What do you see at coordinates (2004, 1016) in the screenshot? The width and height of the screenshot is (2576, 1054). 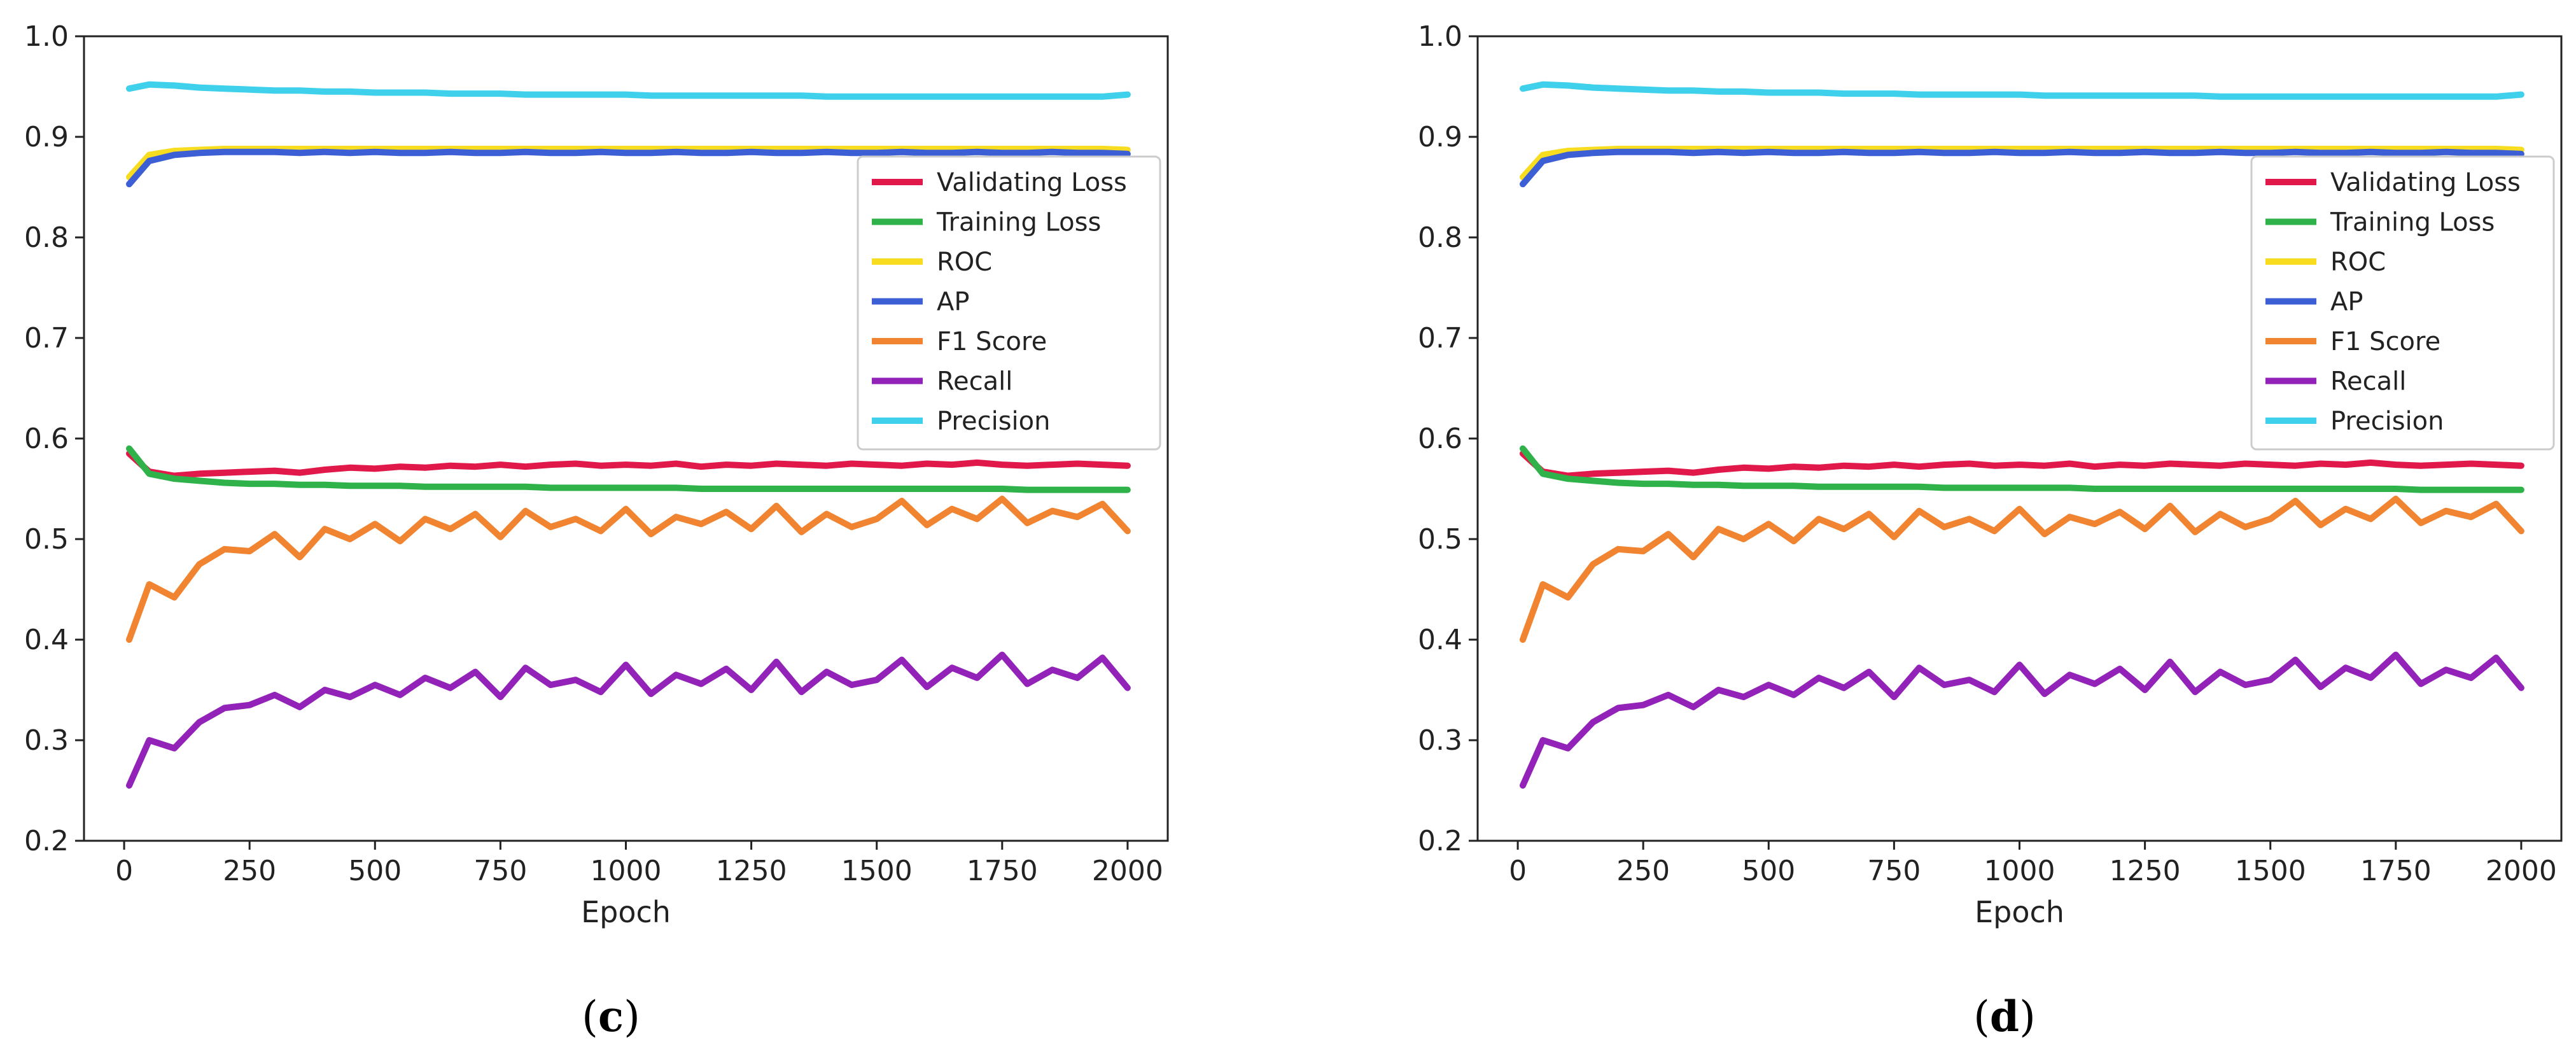 I see `panel-caption: (d)` at bounding box center [2004, 1016].